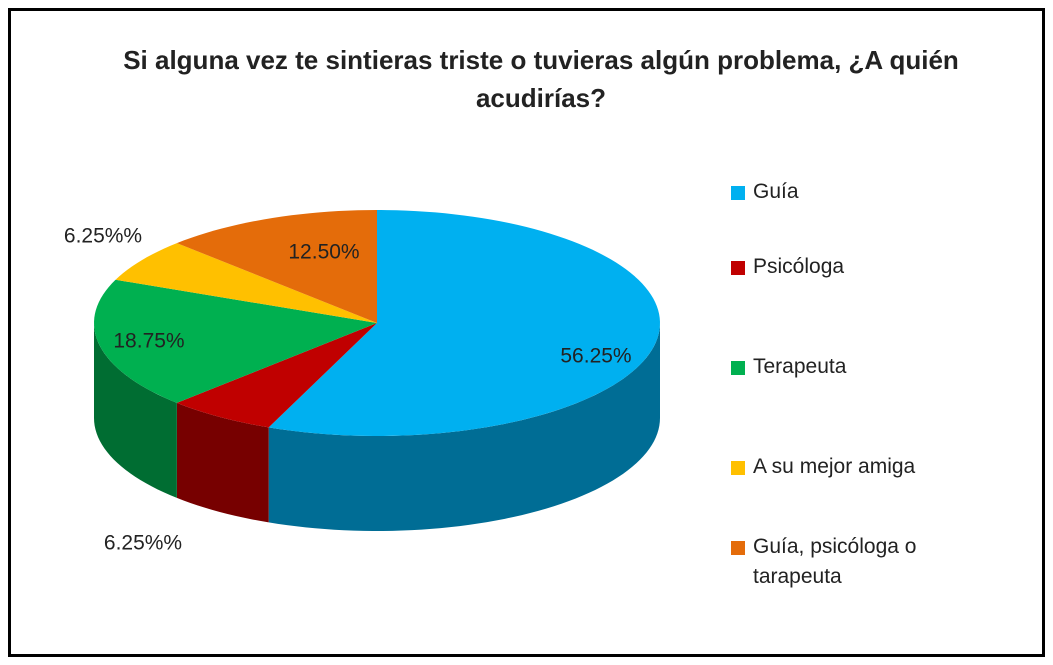 This screenshot has height=665, width=1053. Describe the element at coordinates (834, 466) in the screenshot. I see `legend-label: A su mejor amiga` at that location.